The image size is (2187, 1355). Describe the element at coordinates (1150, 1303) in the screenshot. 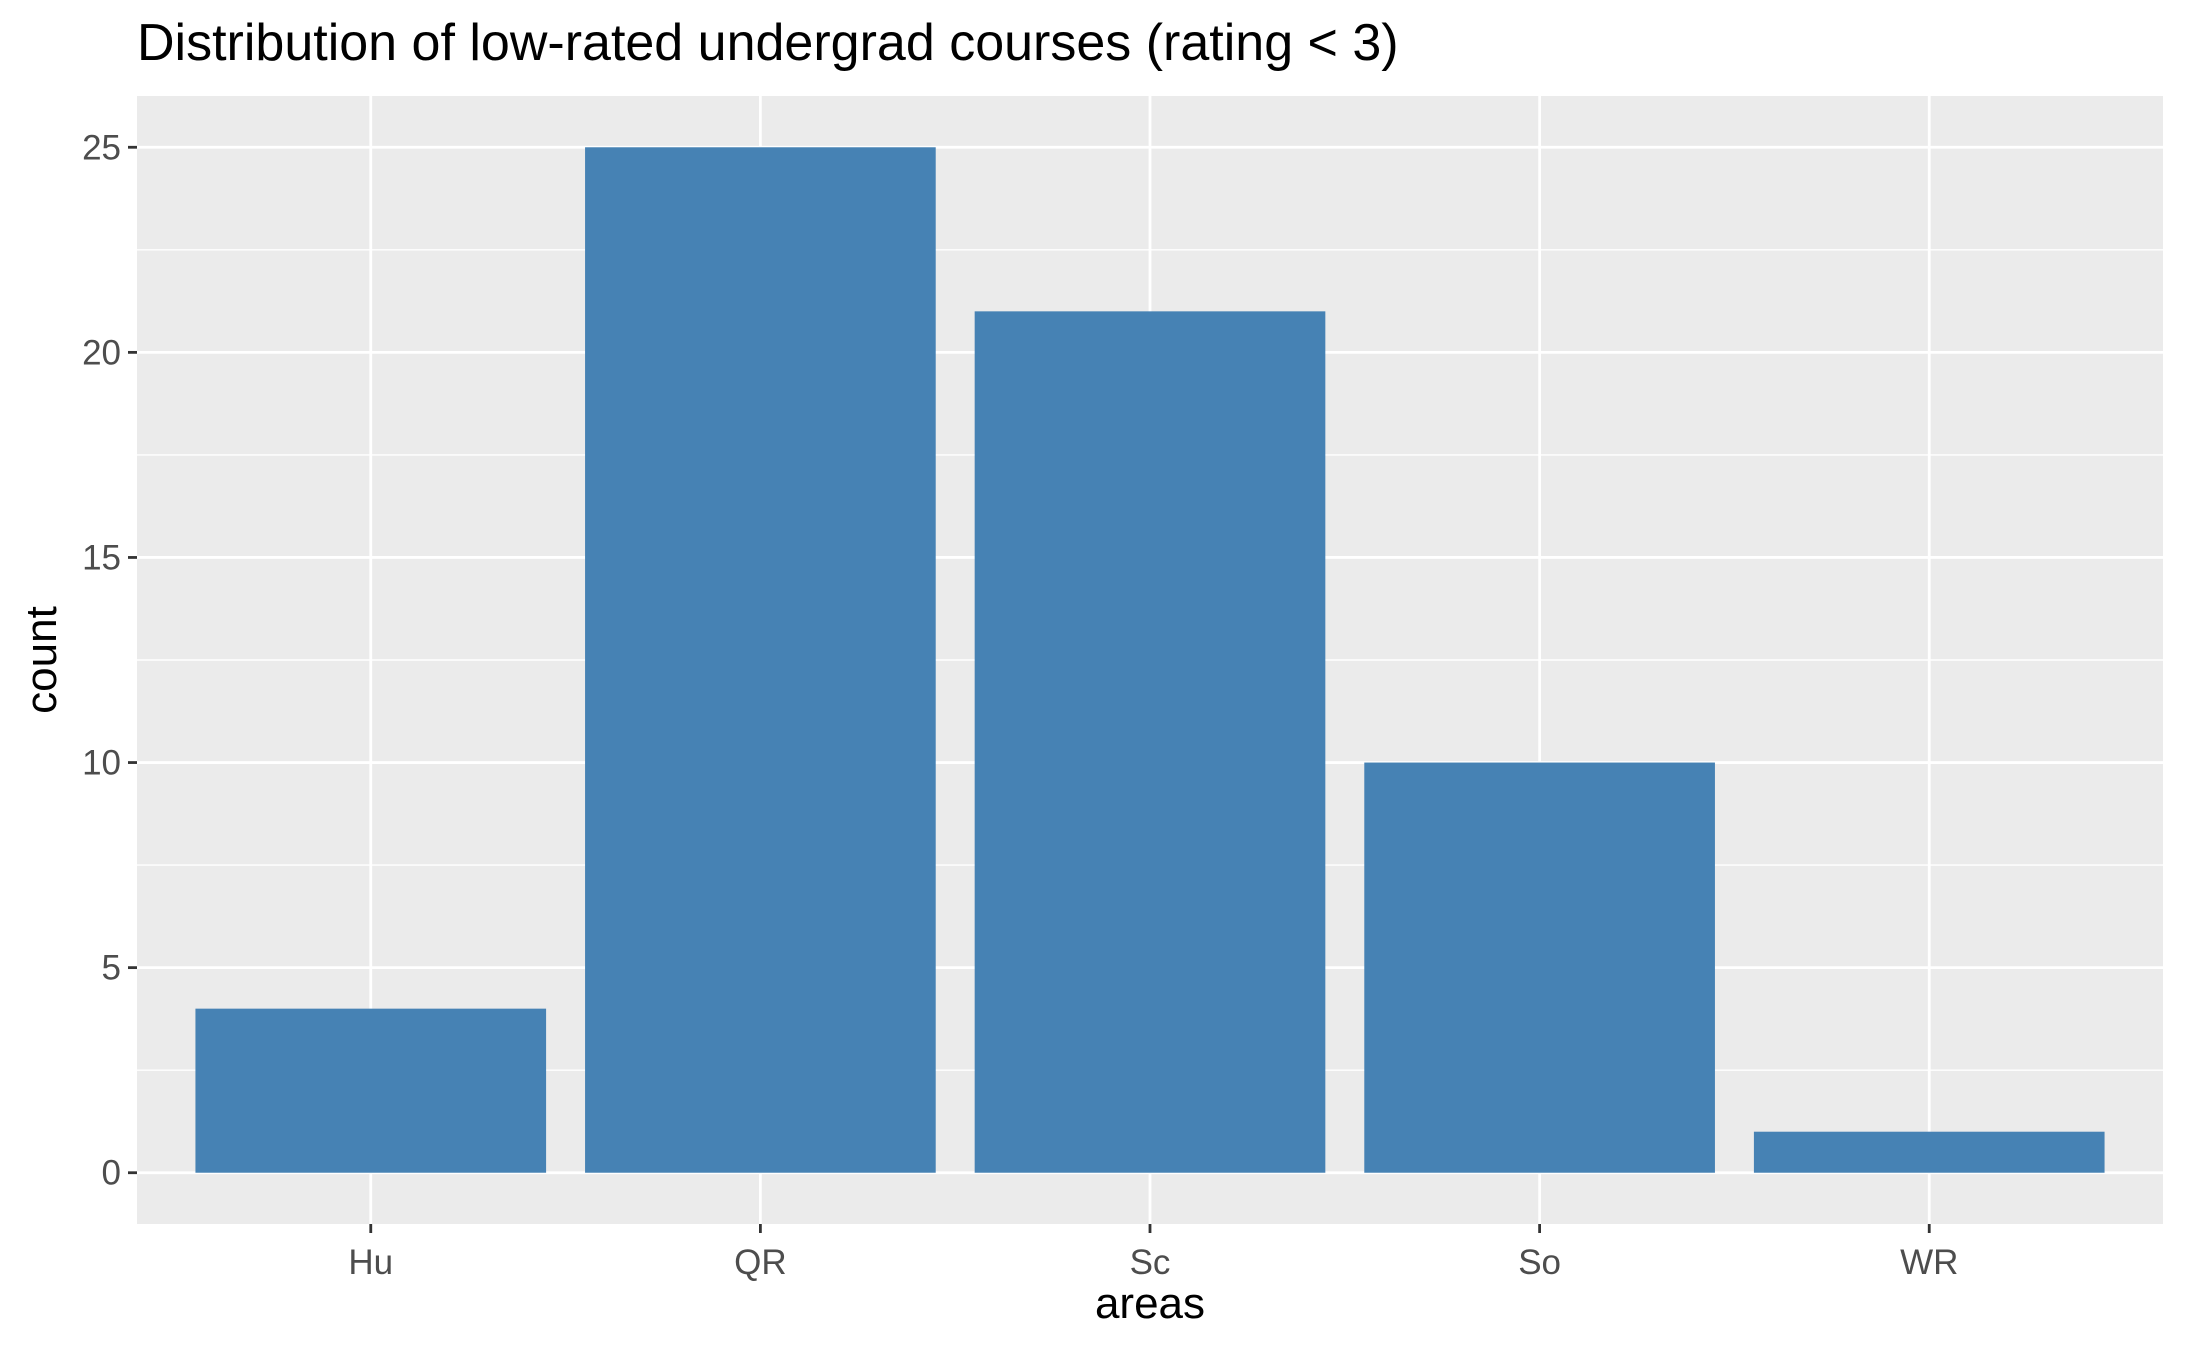

I see `x-axis-title: areas` at that location.